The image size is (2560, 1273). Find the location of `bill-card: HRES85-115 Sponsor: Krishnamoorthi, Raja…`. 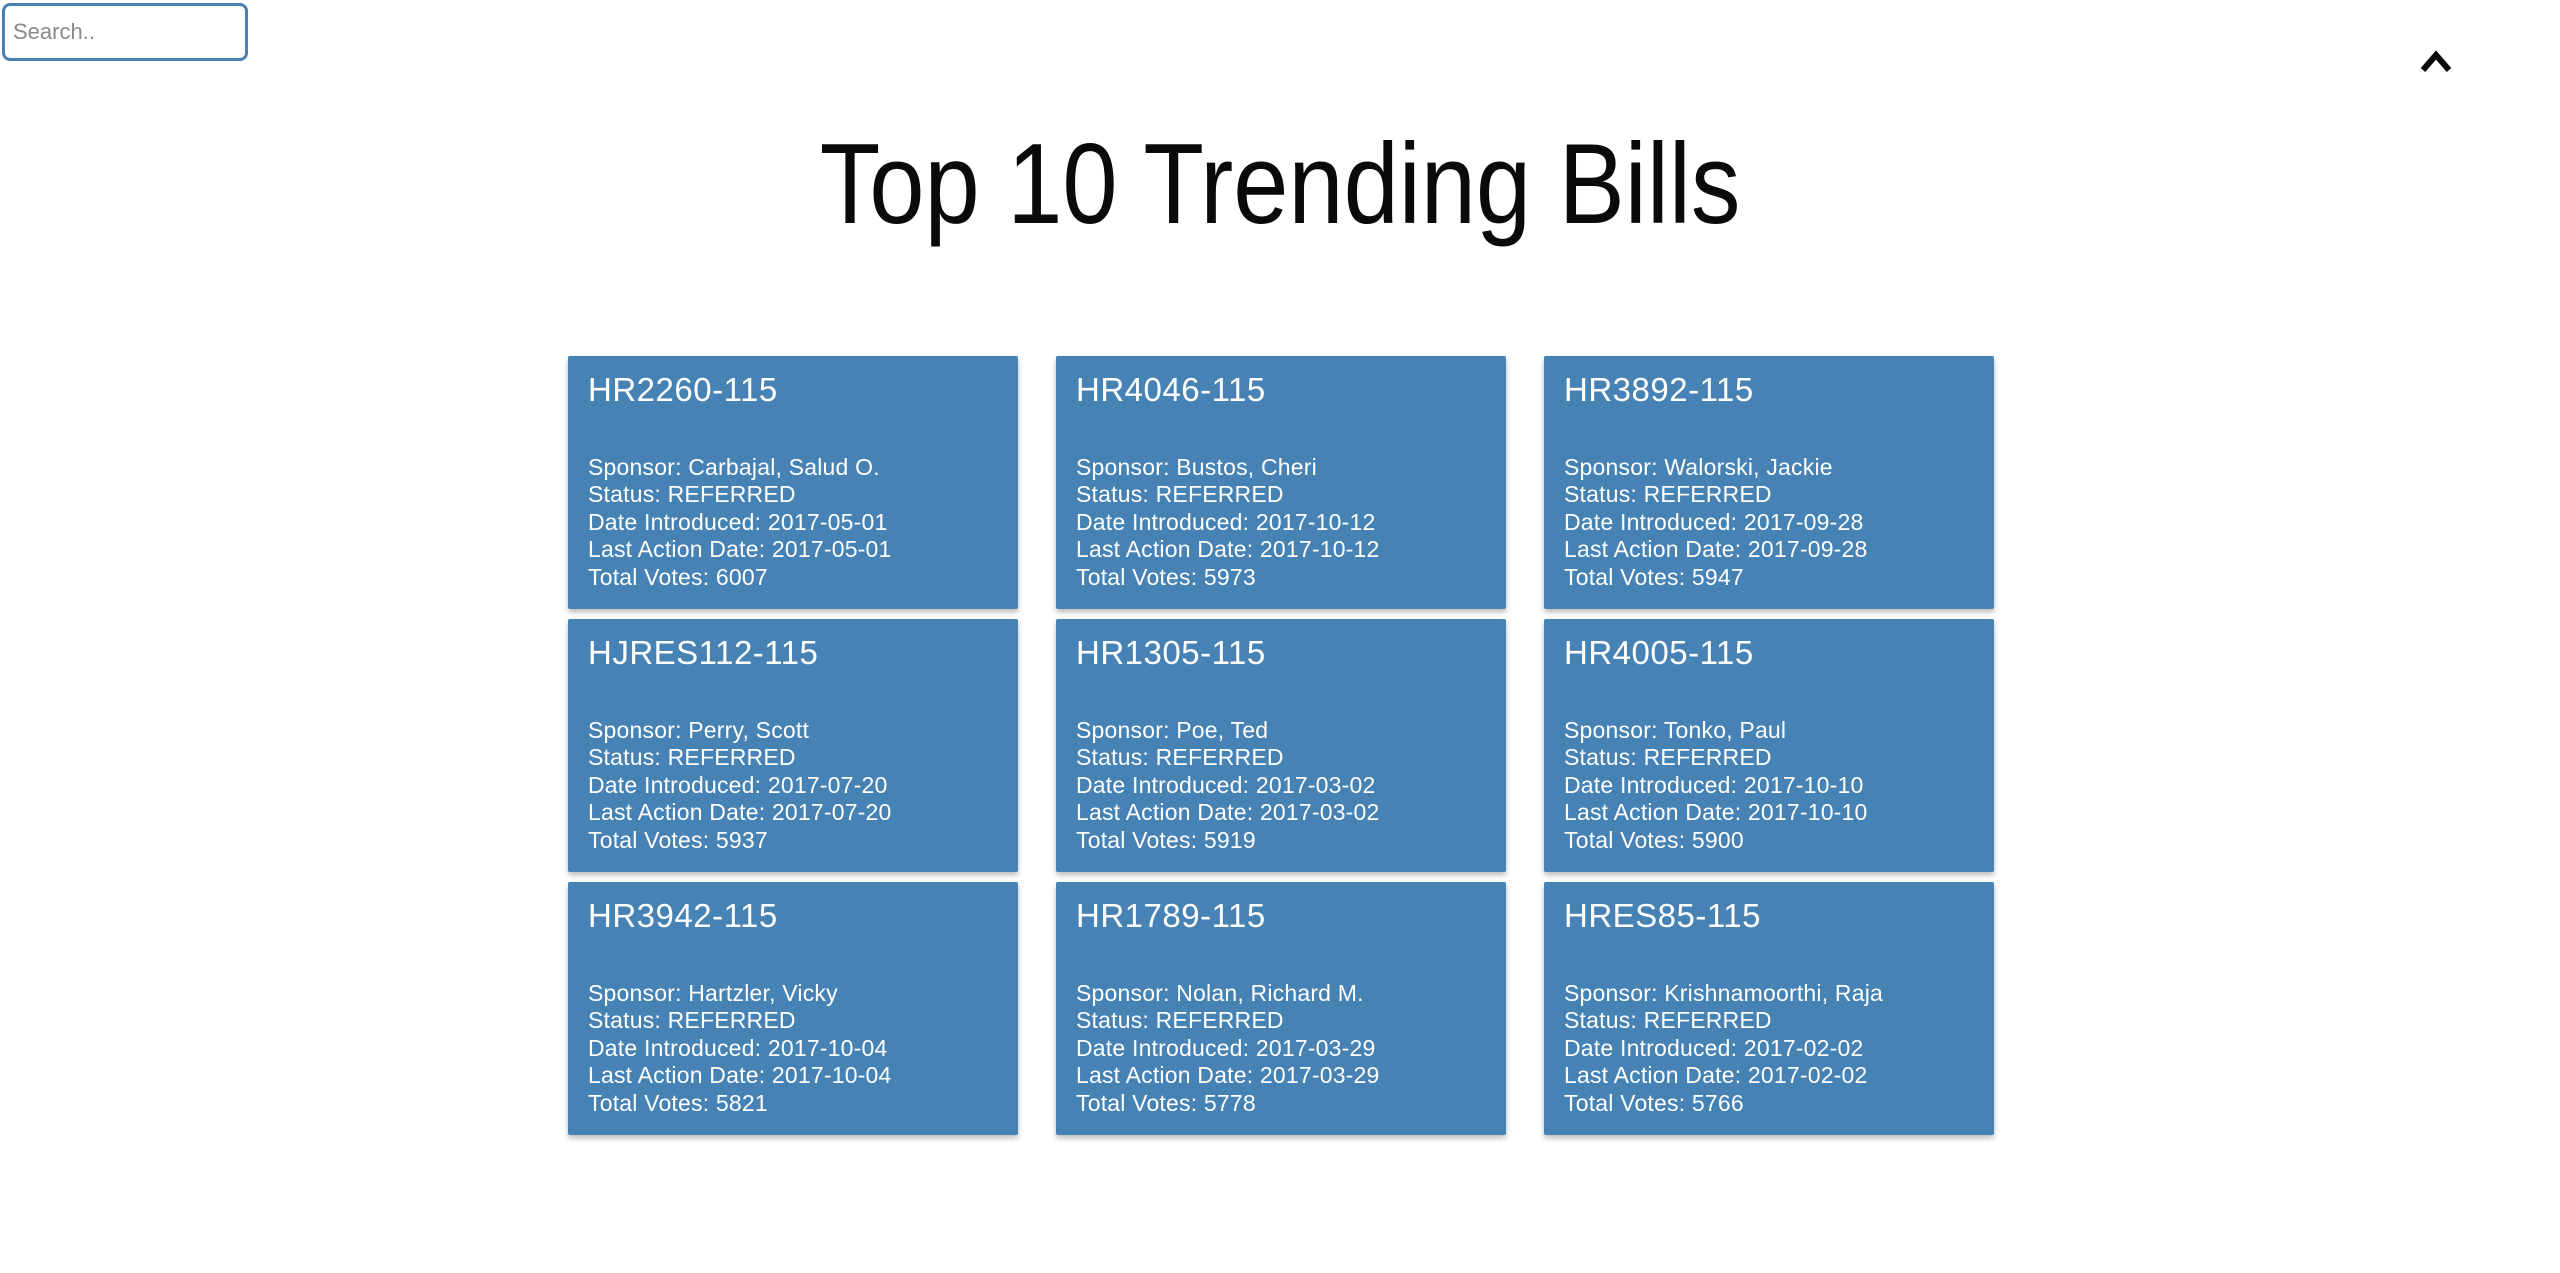

bill-card: HRES85-115 Sponsor: Krishnamoorthi, Raja… is located at coordinates (1769, 1008).